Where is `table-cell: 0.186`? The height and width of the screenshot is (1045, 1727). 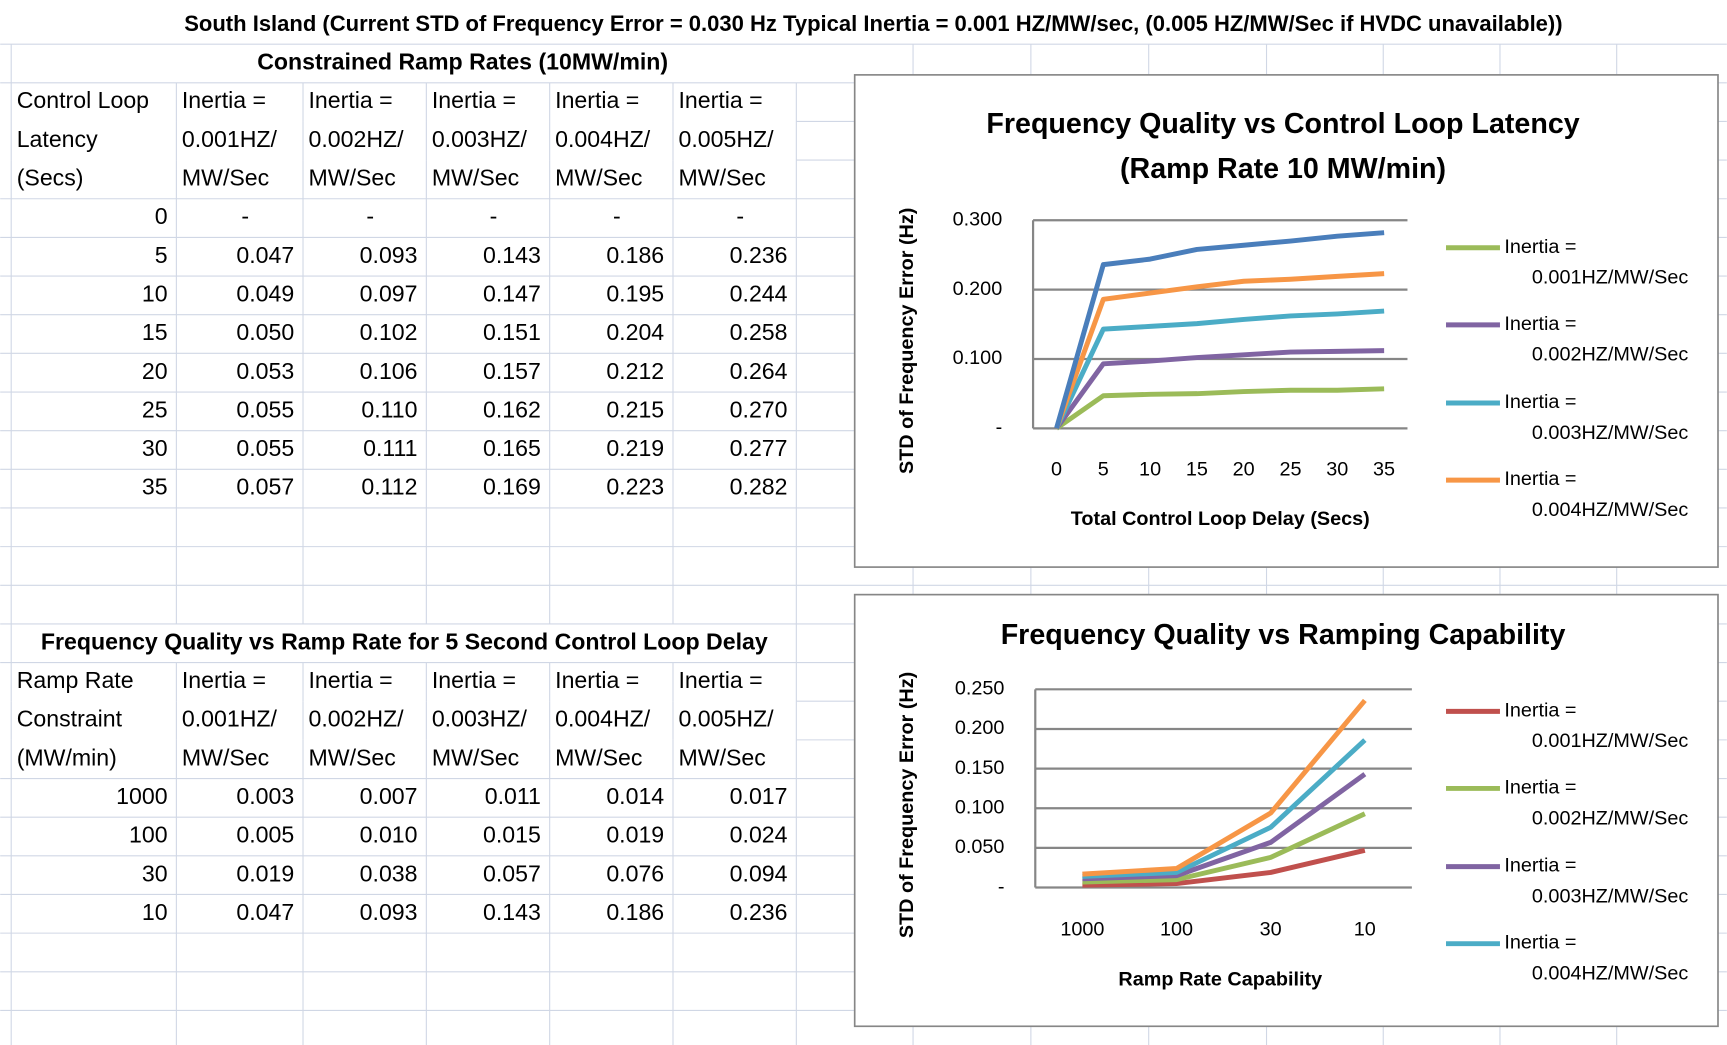 table-cell: 0.186 is located at coordinates (635, 255).